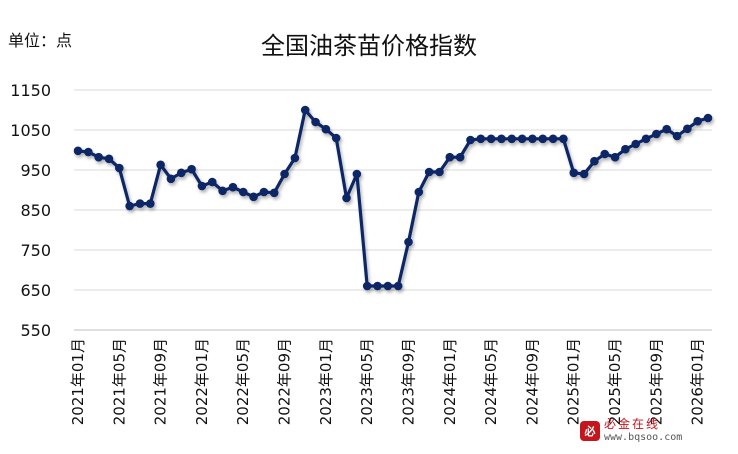  I want to click on y-tick-label: 950, so click(35, 170).